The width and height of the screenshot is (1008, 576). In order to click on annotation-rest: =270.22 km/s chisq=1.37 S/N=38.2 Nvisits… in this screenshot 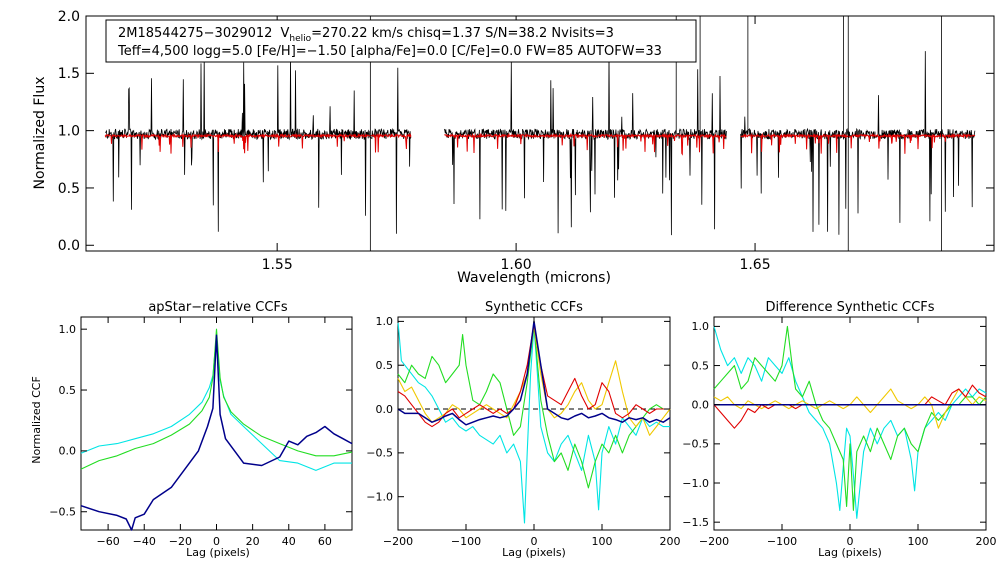, I will do `click(462, 33)`.